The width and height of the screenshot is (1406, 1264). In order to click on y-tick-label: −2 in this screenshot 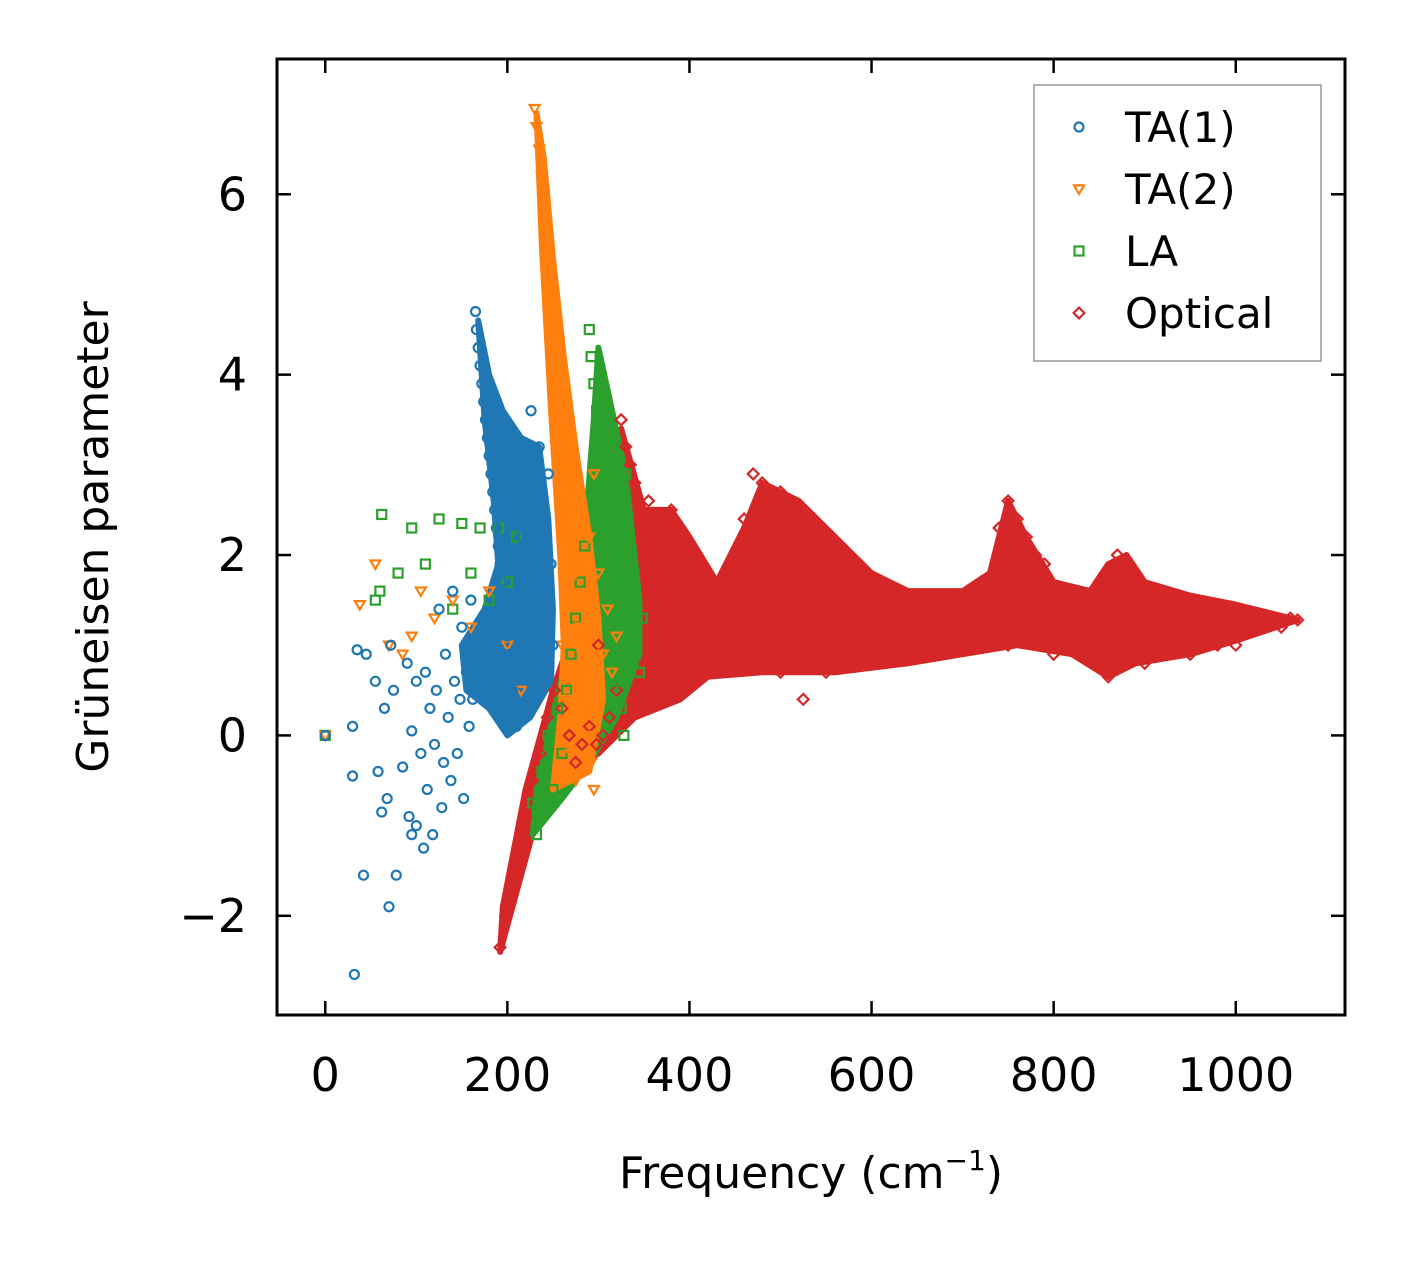, I will do `click(213, 916)`.